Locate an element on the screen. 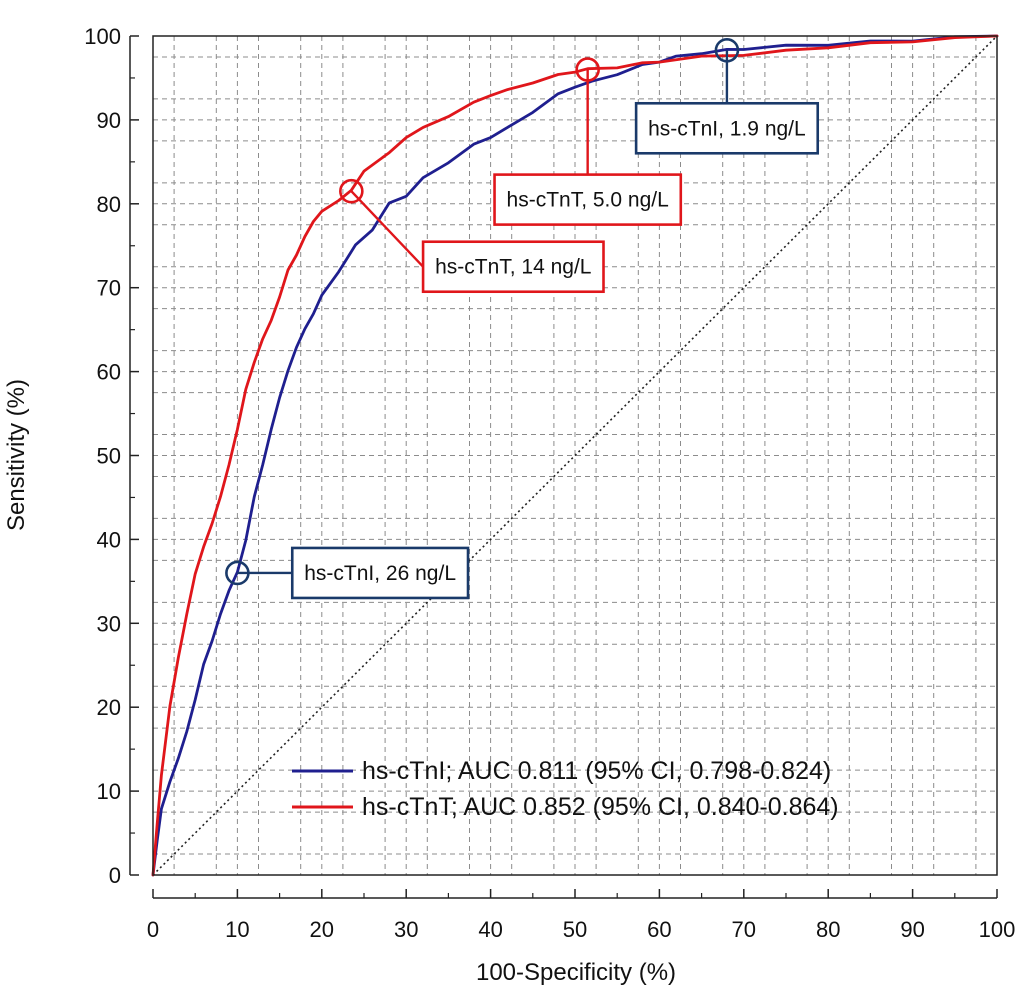  y-tick-label-20: 20 is located at coordinates (109, 707).